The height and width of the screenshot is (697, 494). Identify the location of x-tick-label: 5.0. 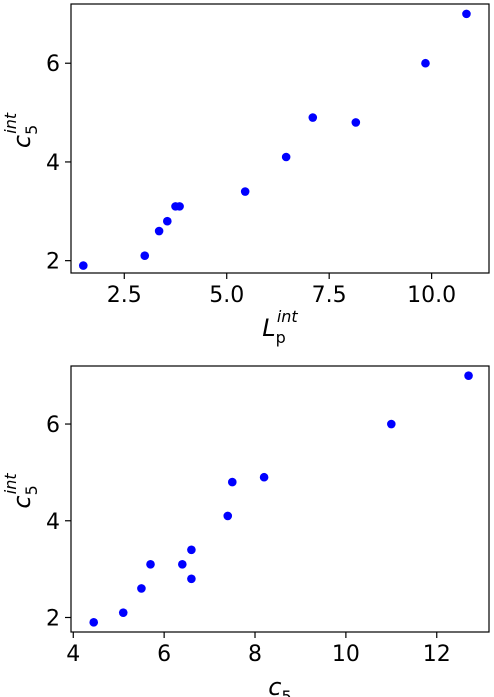
(226, 295).